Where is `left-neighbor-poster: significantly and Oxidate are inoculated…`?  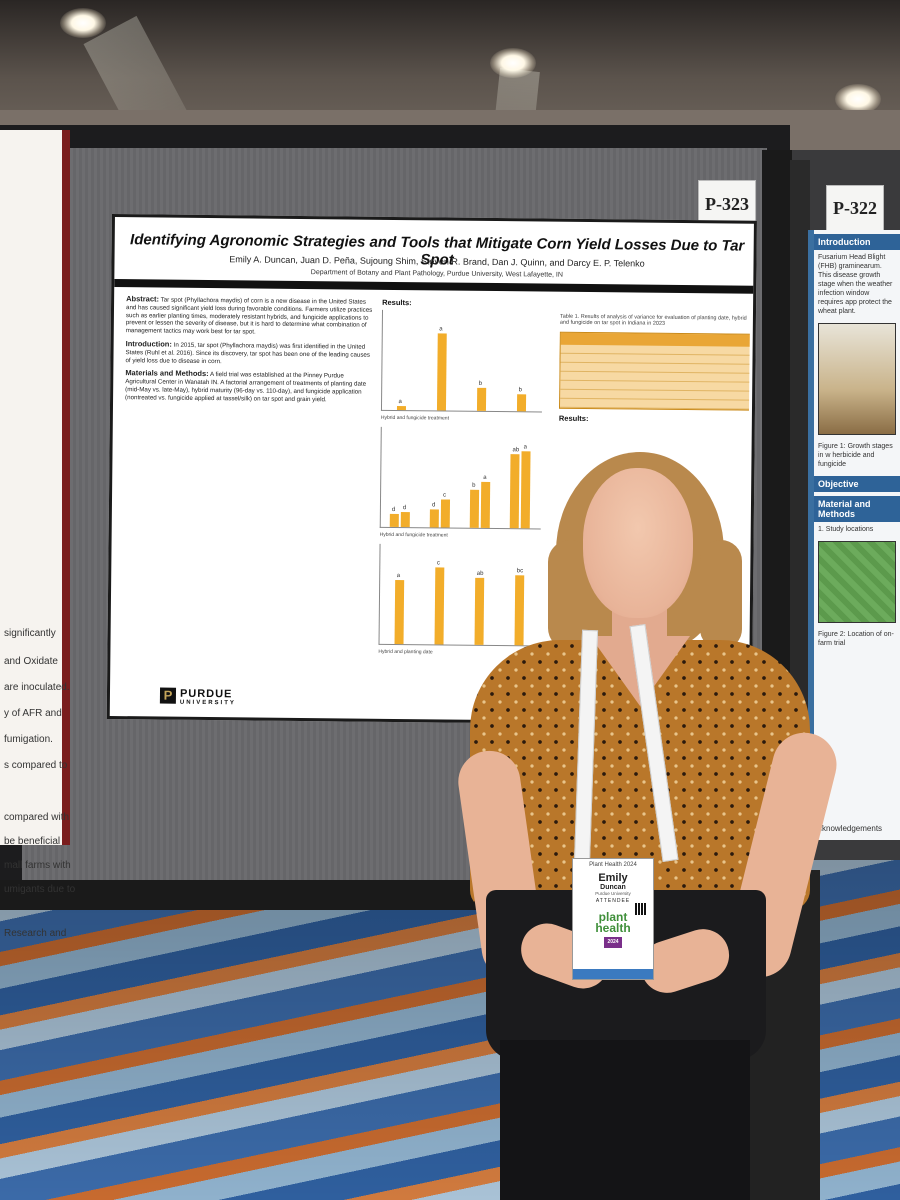
left-neighbor-poster: significantly and Oxidate are inoculated… is located at coordinates (37, 534).